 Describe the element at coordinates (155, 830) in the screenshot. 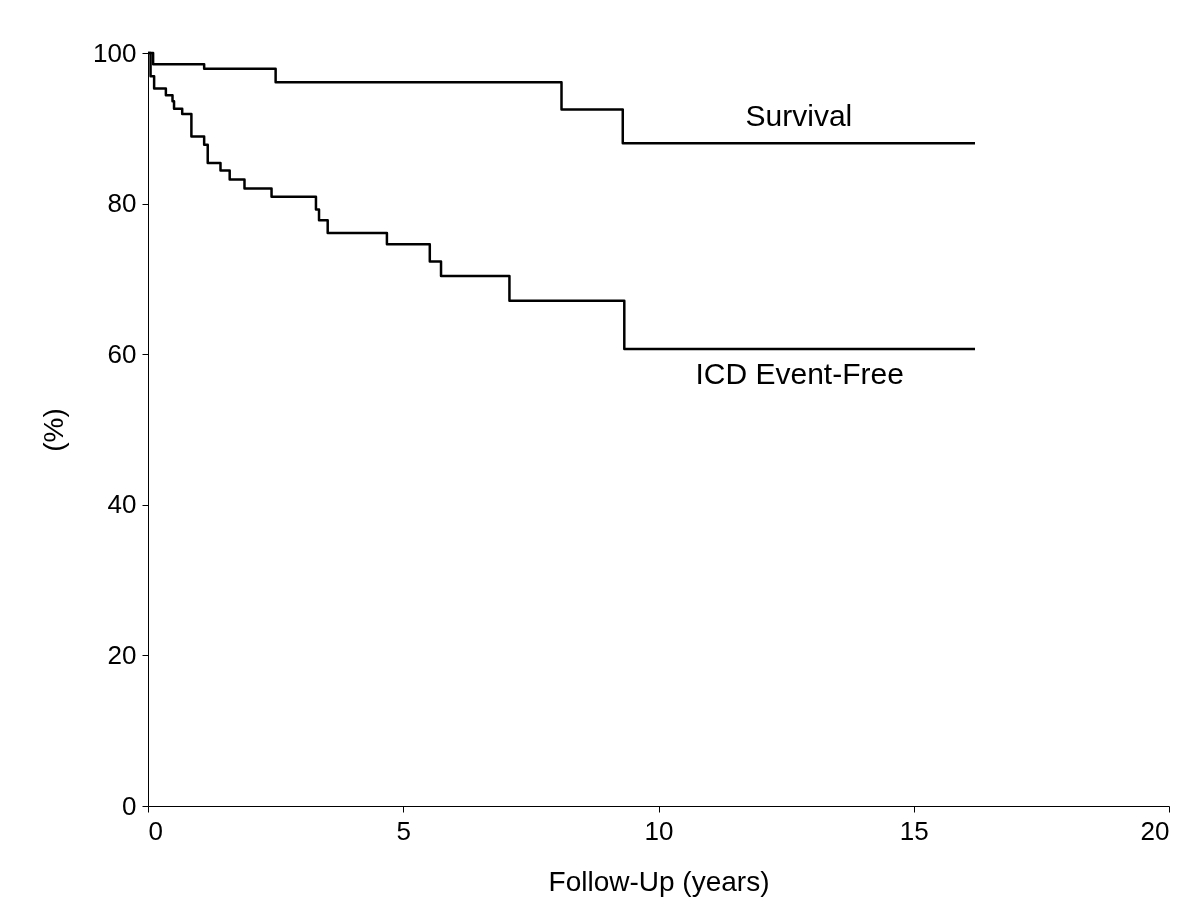

I see `x-tick-label: 0` at that location.